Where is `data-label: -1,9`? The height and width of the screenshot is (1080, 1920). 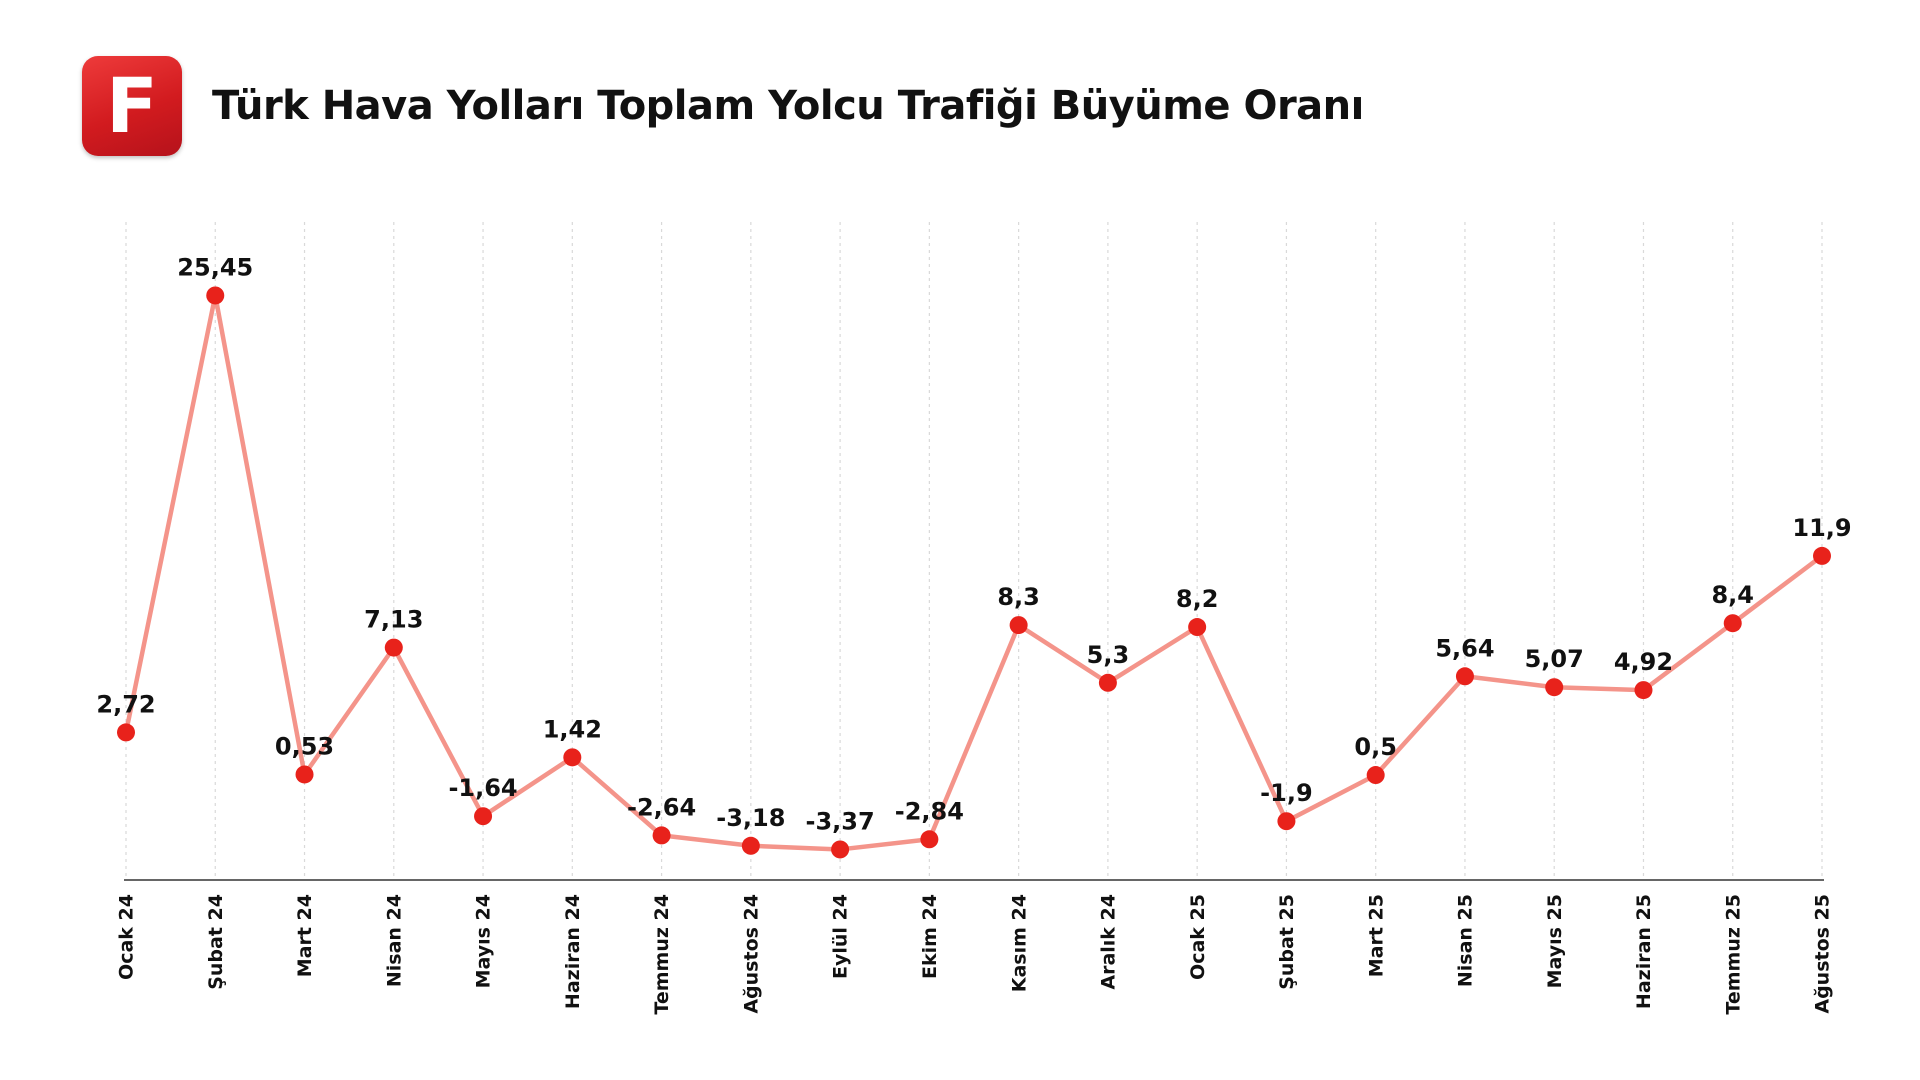
data-label: -1,9 is located at coordinates (1286, 793).